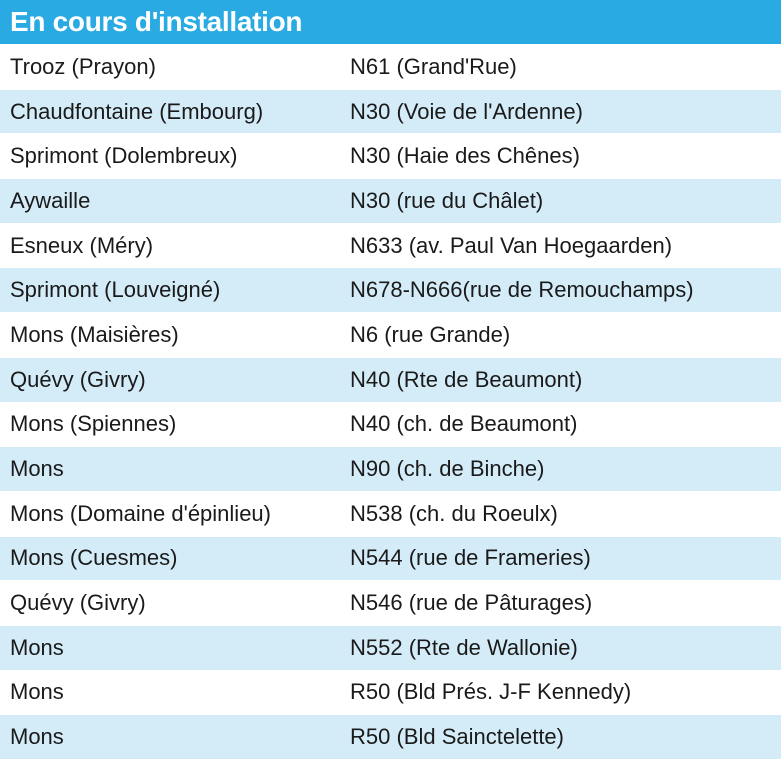 Image resolution: width=781 pixels, height=759 pixels. Describe the element at coordinates (447, 200) in the screenshot. I see `road-cell: N30 (rue du Châlet)` at that location.